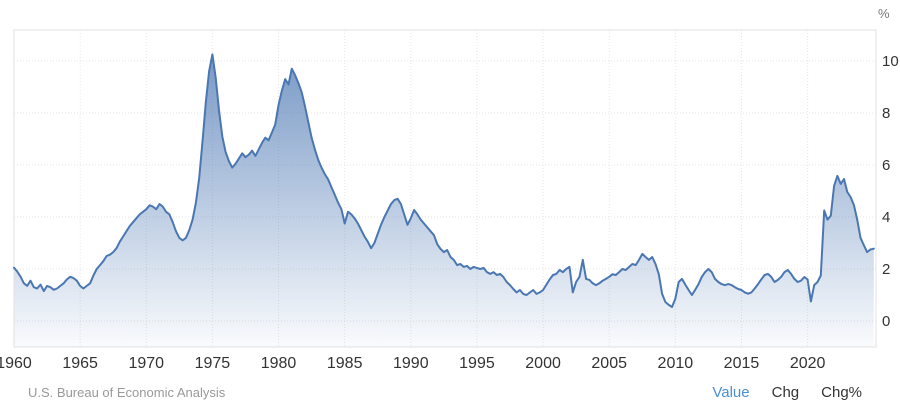  What do you see at coordinates (609, 363) in the screenshot?
I see `svg-text: 2005` at bounding box center [609, 363].